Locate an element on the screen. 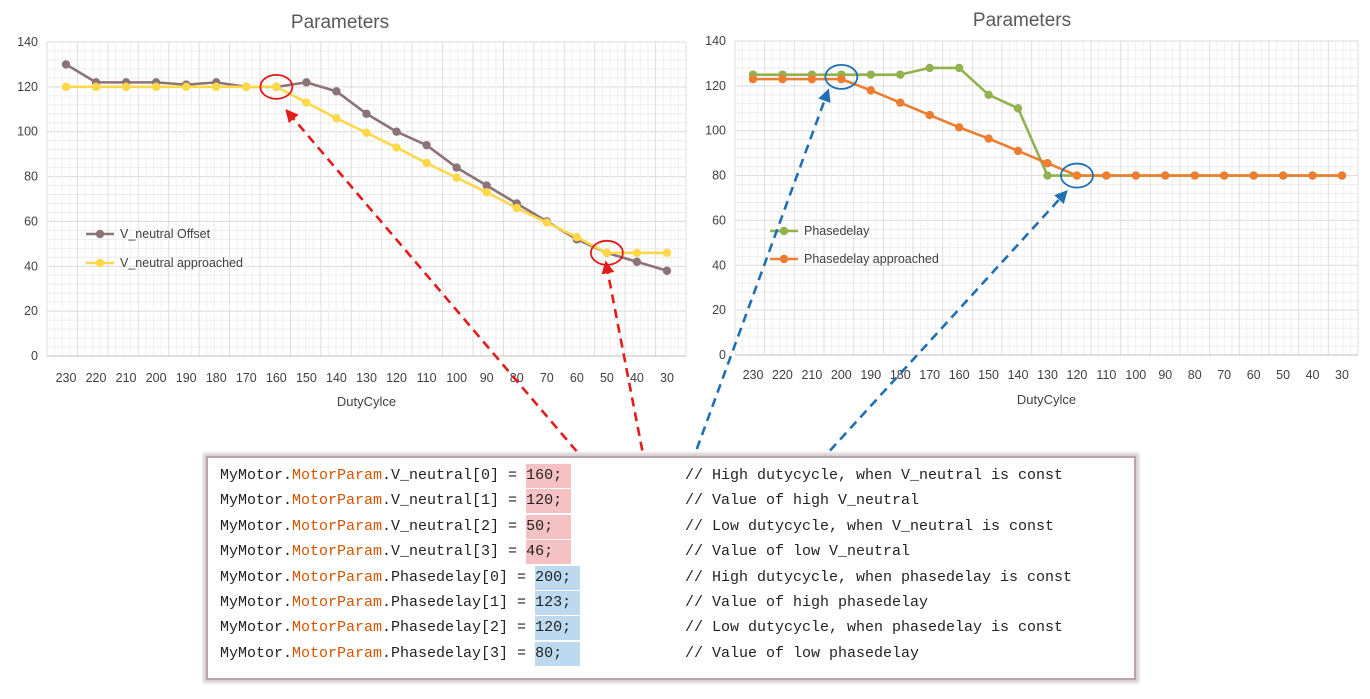 The image size is (1370, 699). x-tick-label: 60 is located at coordinates (577, 378).